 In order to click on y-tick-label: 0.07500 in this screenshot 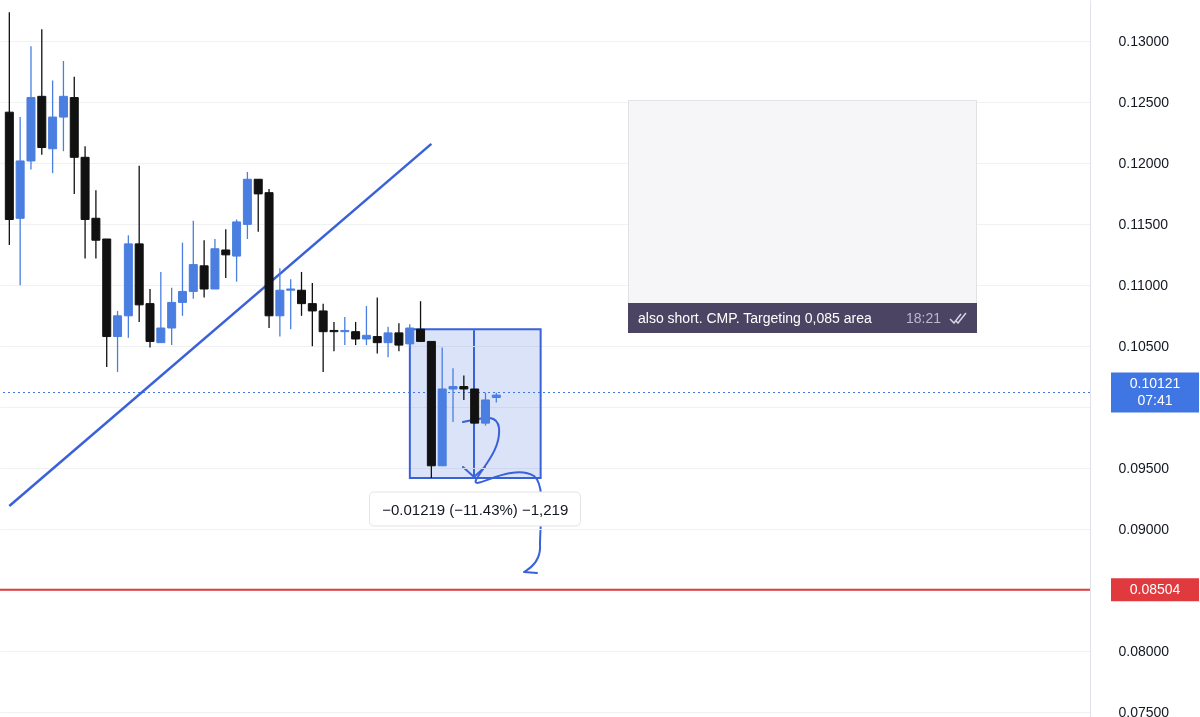, I will do `click(1144, 710)`.